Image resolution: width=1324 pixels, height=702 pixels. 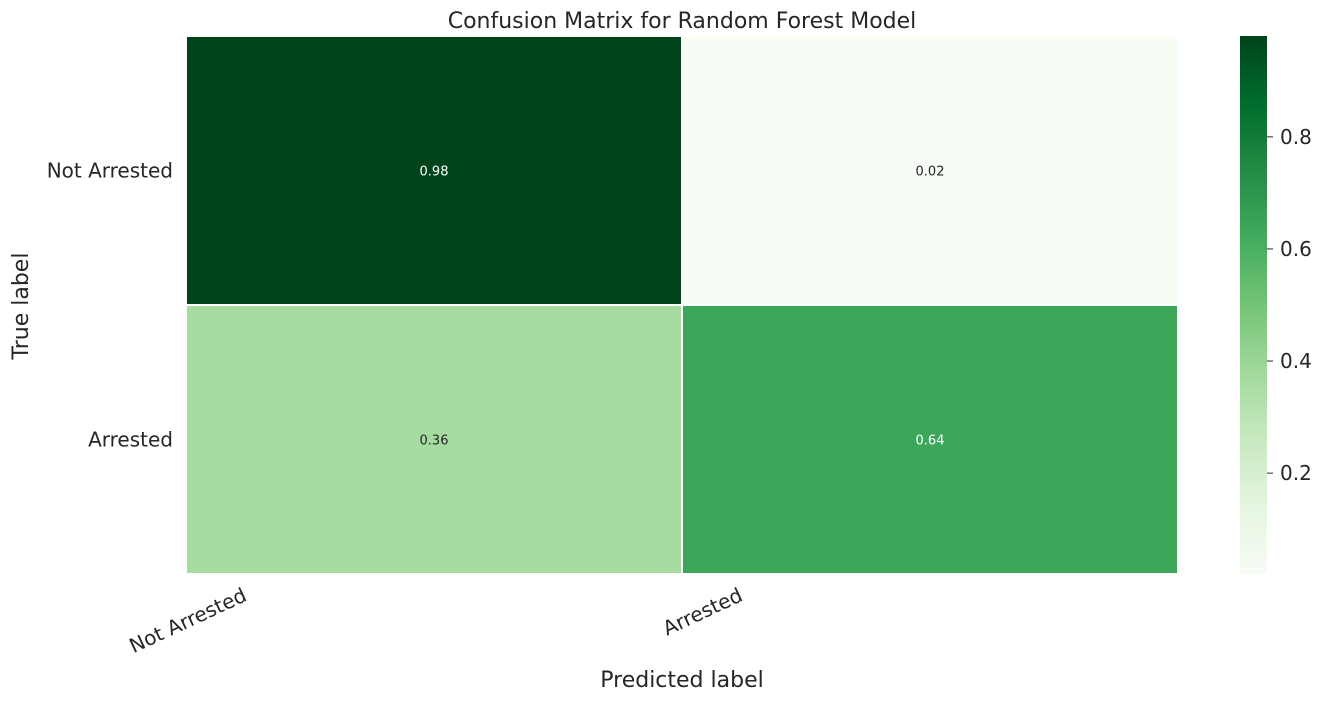 I want to click on y-tick-label: Not Arrested, so click(x=110, y=171).